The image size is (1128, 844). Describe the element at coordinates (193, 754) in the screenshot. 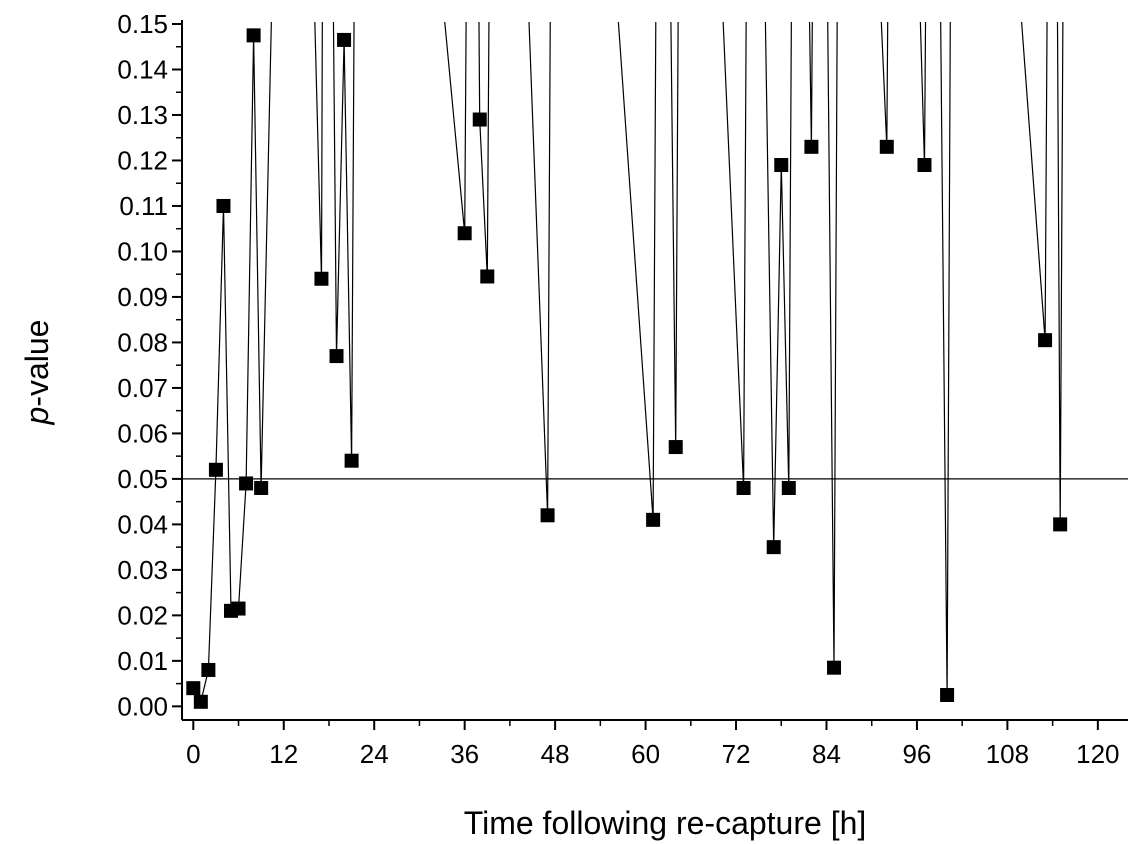

I see `x-tick-label: 0` at that location.